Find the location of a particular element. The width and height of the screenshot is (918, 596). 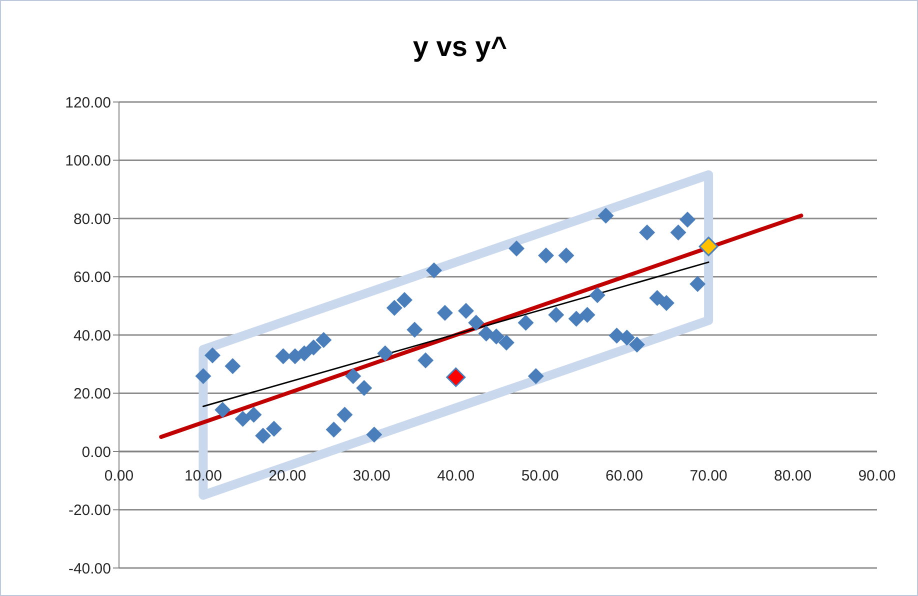

y-tick-label: -40.00 is located at coordinates (89, 569).